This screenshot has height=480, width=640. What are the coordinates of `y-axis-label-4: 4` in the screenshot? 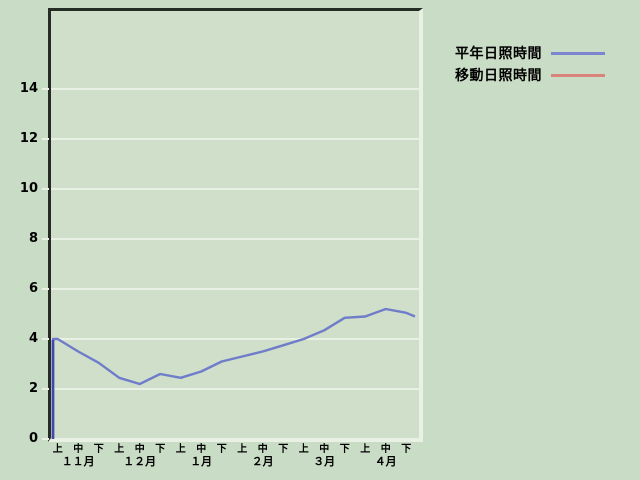 It's located at (33, 338).